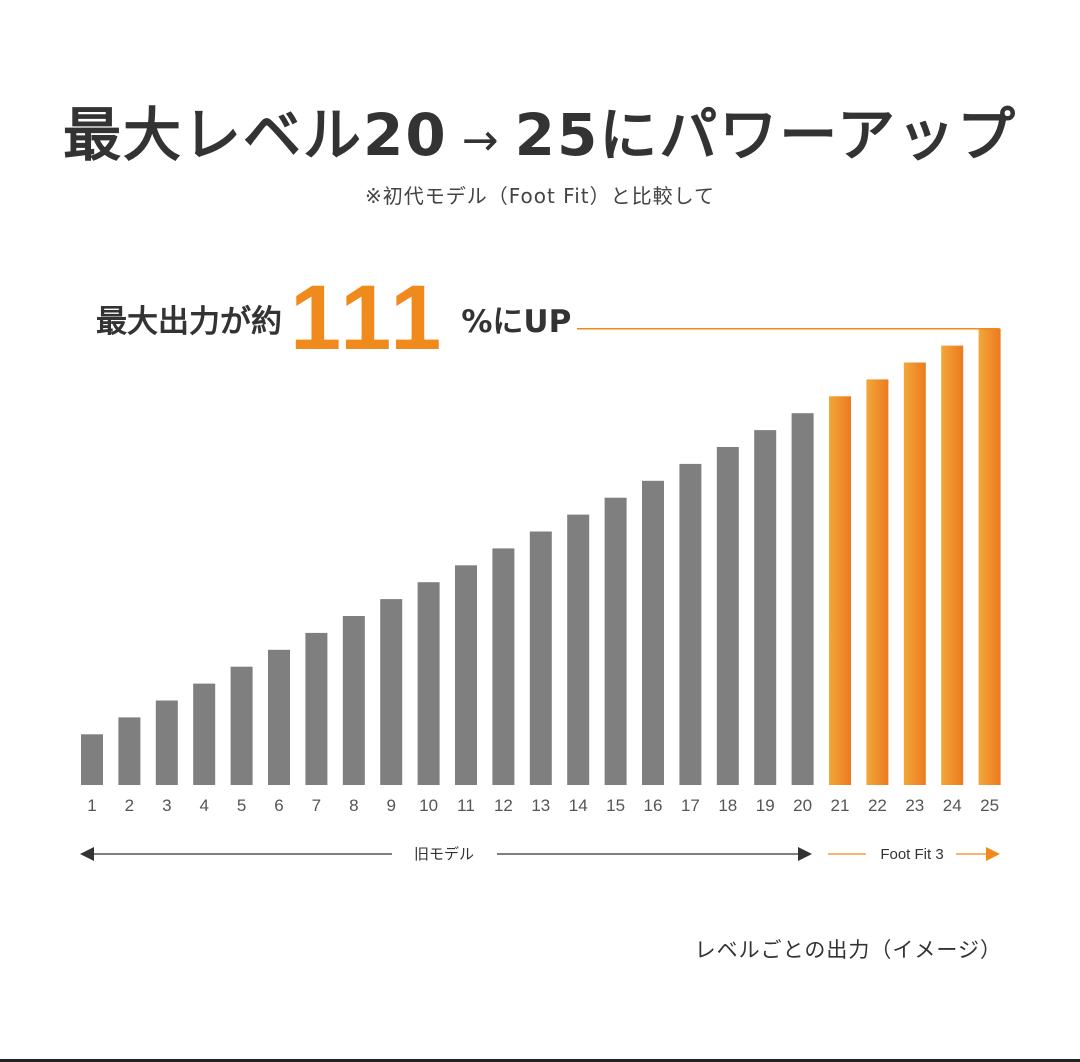  I want to click on range-indicators: 旧モデル Foot Fit 3, so click(540, 854).